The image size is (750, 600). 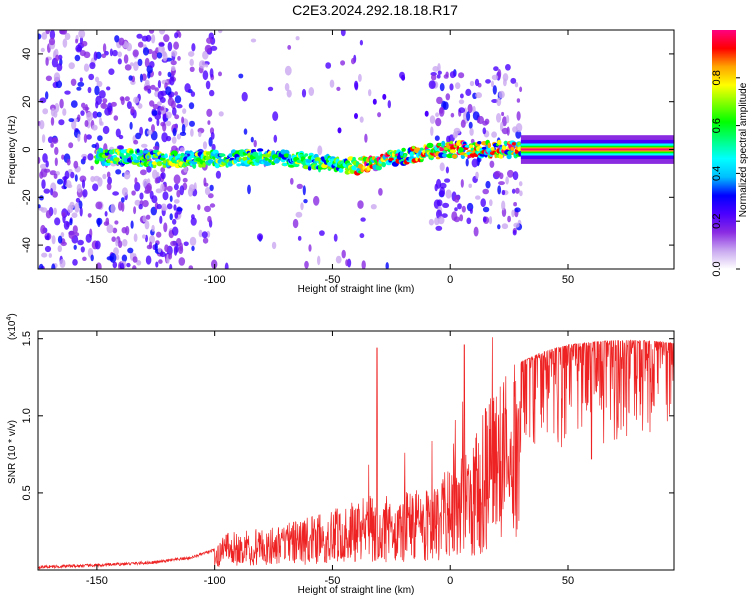 What do you see at coordinates (27, 245) in the screenshot?
I see `y-tick-label: -40` at bounding box center [27, 245].